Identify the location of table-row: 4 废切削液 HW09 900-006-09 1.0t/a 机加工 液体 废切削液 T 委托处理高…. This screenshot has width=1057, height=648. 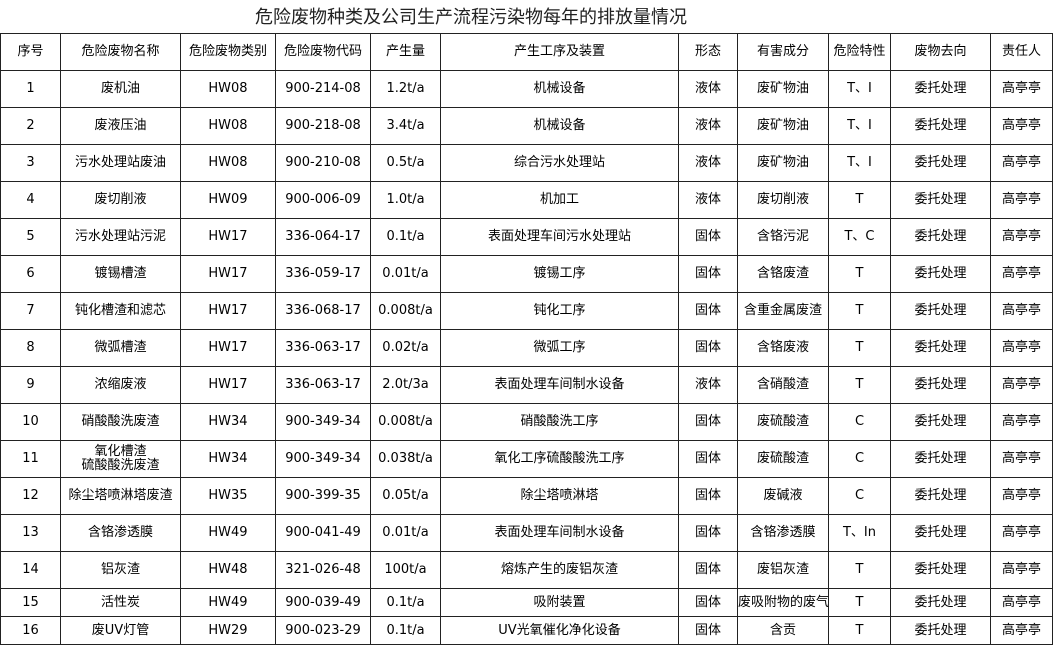
(526, 200).